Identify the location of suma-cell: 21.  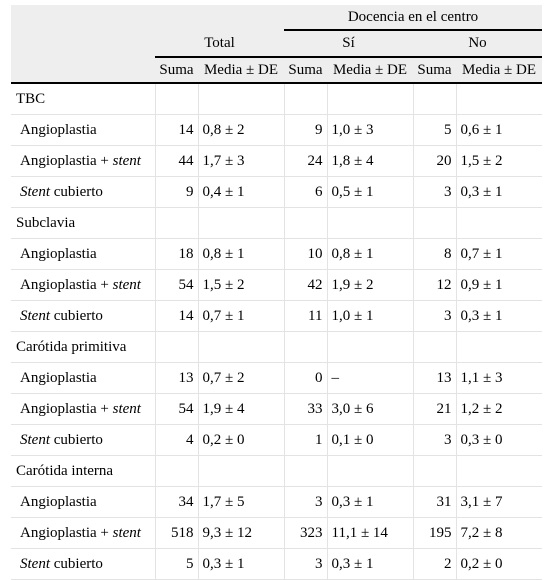
(434, 409).